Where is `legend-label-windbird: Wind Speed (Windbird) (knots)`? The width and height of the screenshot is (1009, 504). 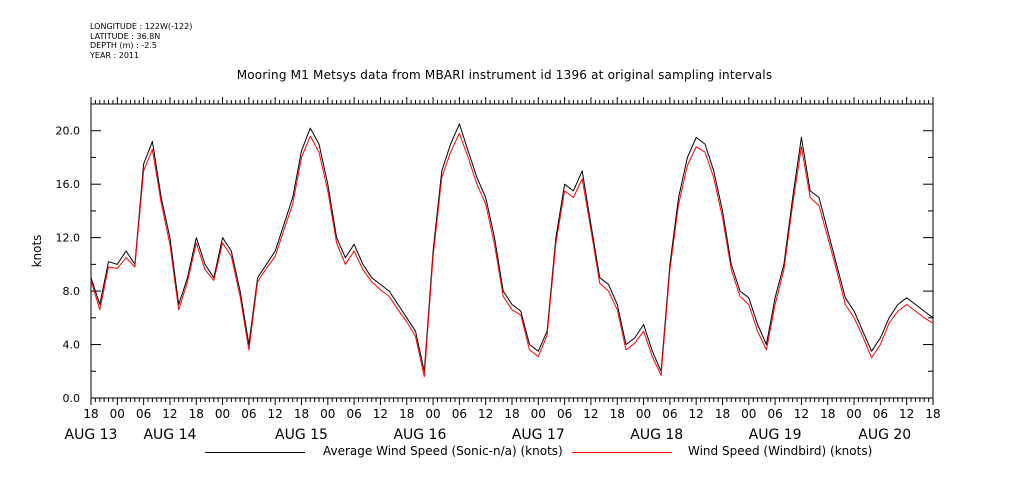
legend-label-windbird: Wind Speed (Windbird) (knots) is located at coordinates (780, 451).